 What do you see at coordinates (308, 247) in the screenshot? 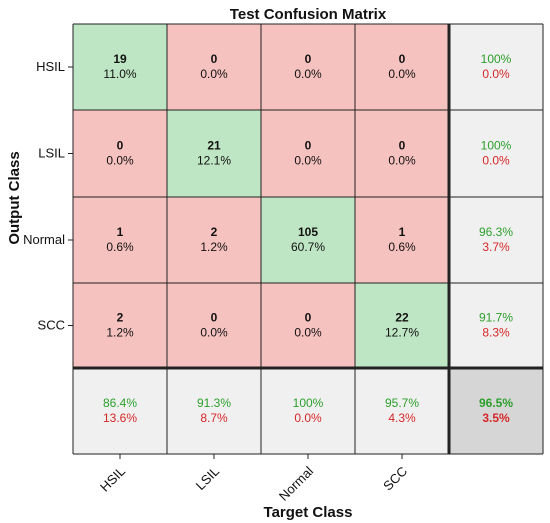
I see `cell-percent: 60.7%` at bounding box center [308, 247].